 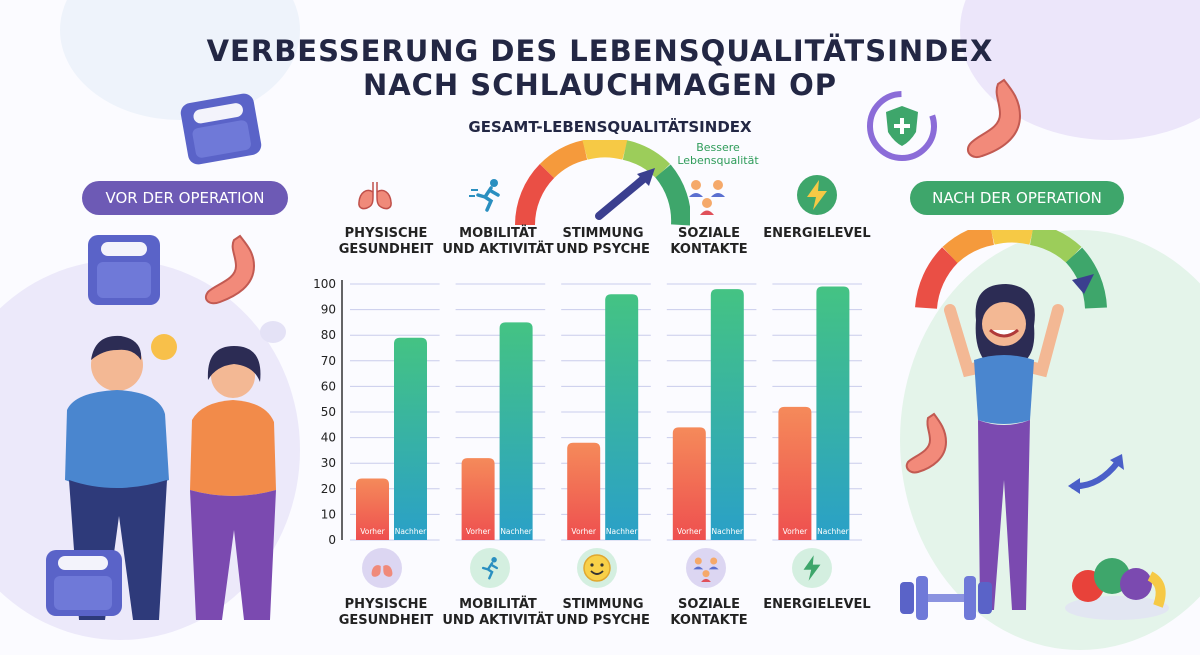 What do you see at coordinates (117, 477) in the screenshot?
I see `sad-man-illustration` at bounding box center [117, 477].